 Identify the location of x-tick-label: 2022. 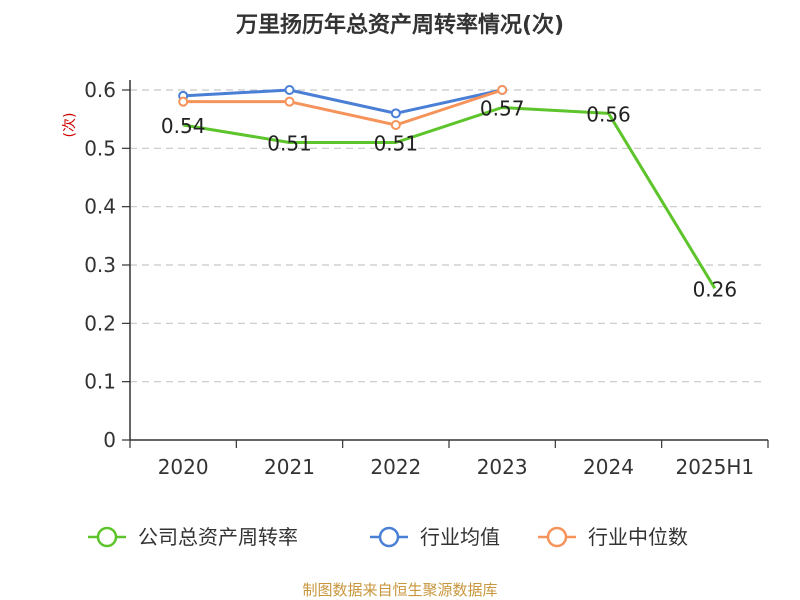
(395, 467).